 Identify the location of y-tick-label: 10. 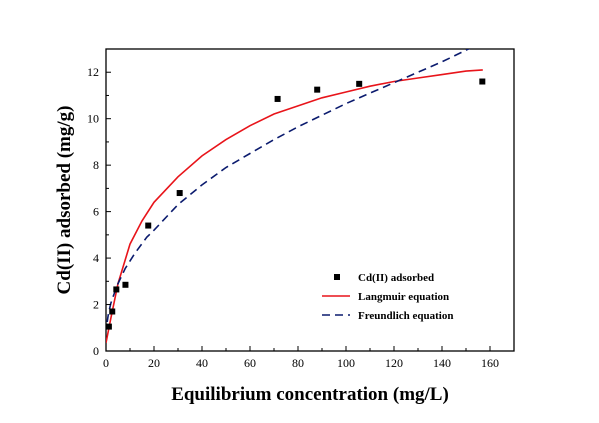
(93, 119).